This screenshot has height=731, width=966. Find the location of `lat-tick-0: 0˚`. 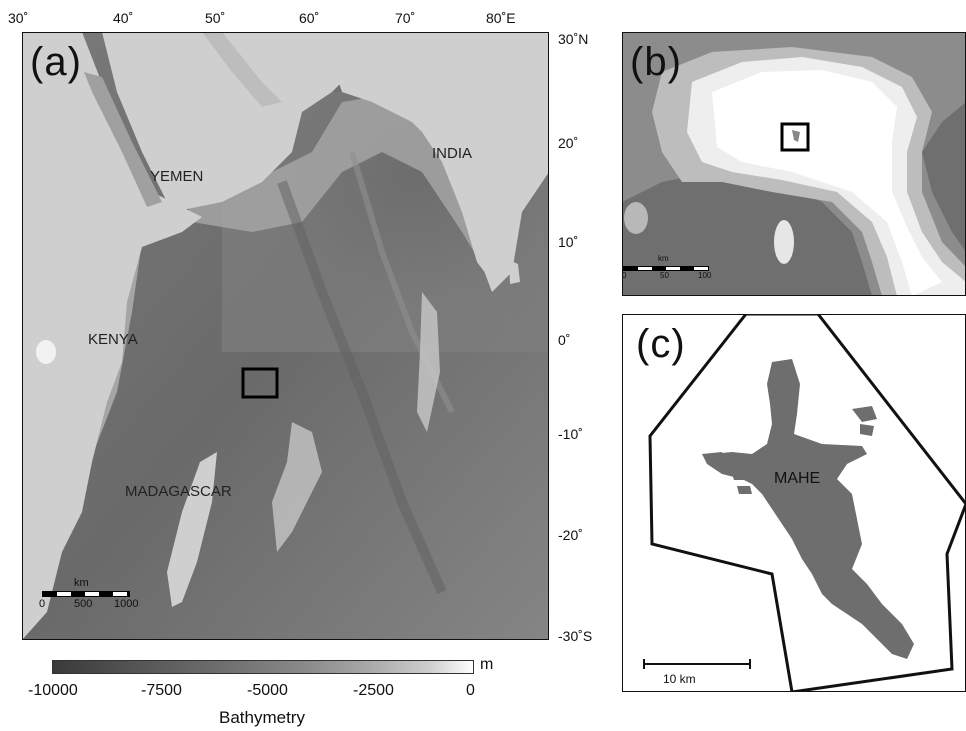

lat-tick-0: 0˚ is located at coordinates (564, 340).